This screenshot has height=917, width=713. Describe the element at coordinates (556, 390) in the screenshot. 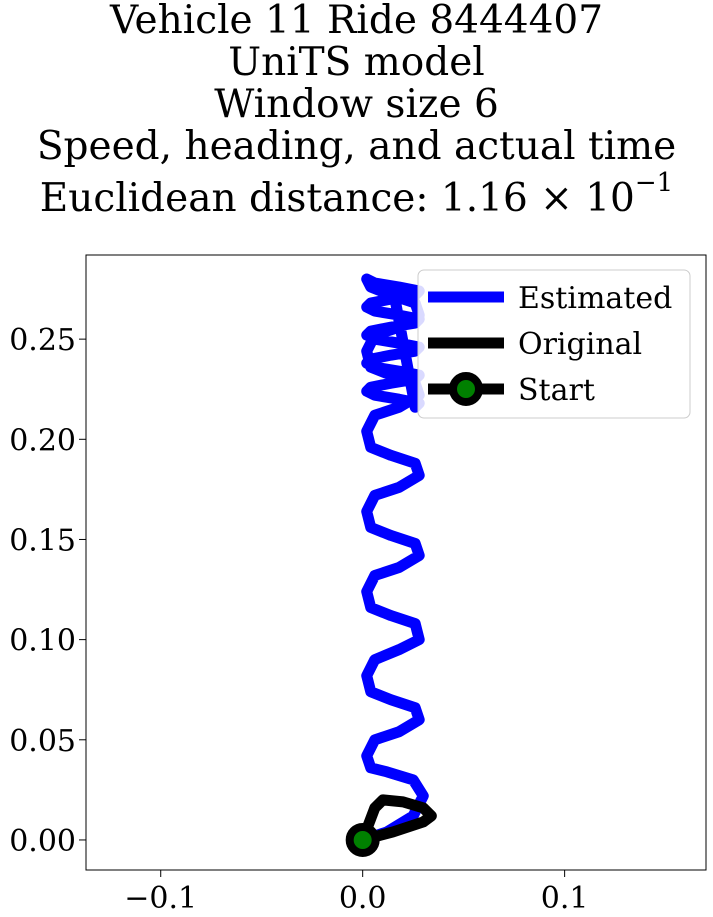

I see `legend-label-start: Start` at that location.